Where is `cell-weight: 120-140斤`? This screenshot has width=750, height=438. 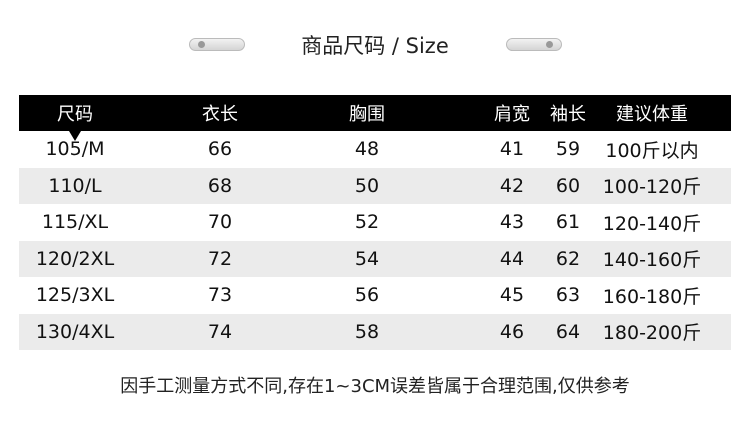 cell-weight: 120-140斤 is located at coordinates (652, 223).